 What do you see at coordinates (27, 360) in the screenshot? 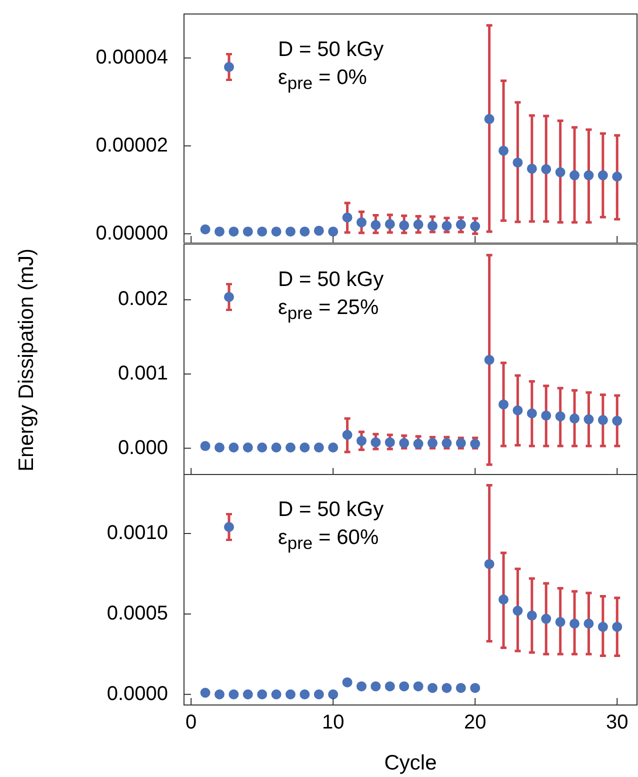
I see `y-axis-title: Energy Dissipation (mJ)` at bounding box center [27, 360].